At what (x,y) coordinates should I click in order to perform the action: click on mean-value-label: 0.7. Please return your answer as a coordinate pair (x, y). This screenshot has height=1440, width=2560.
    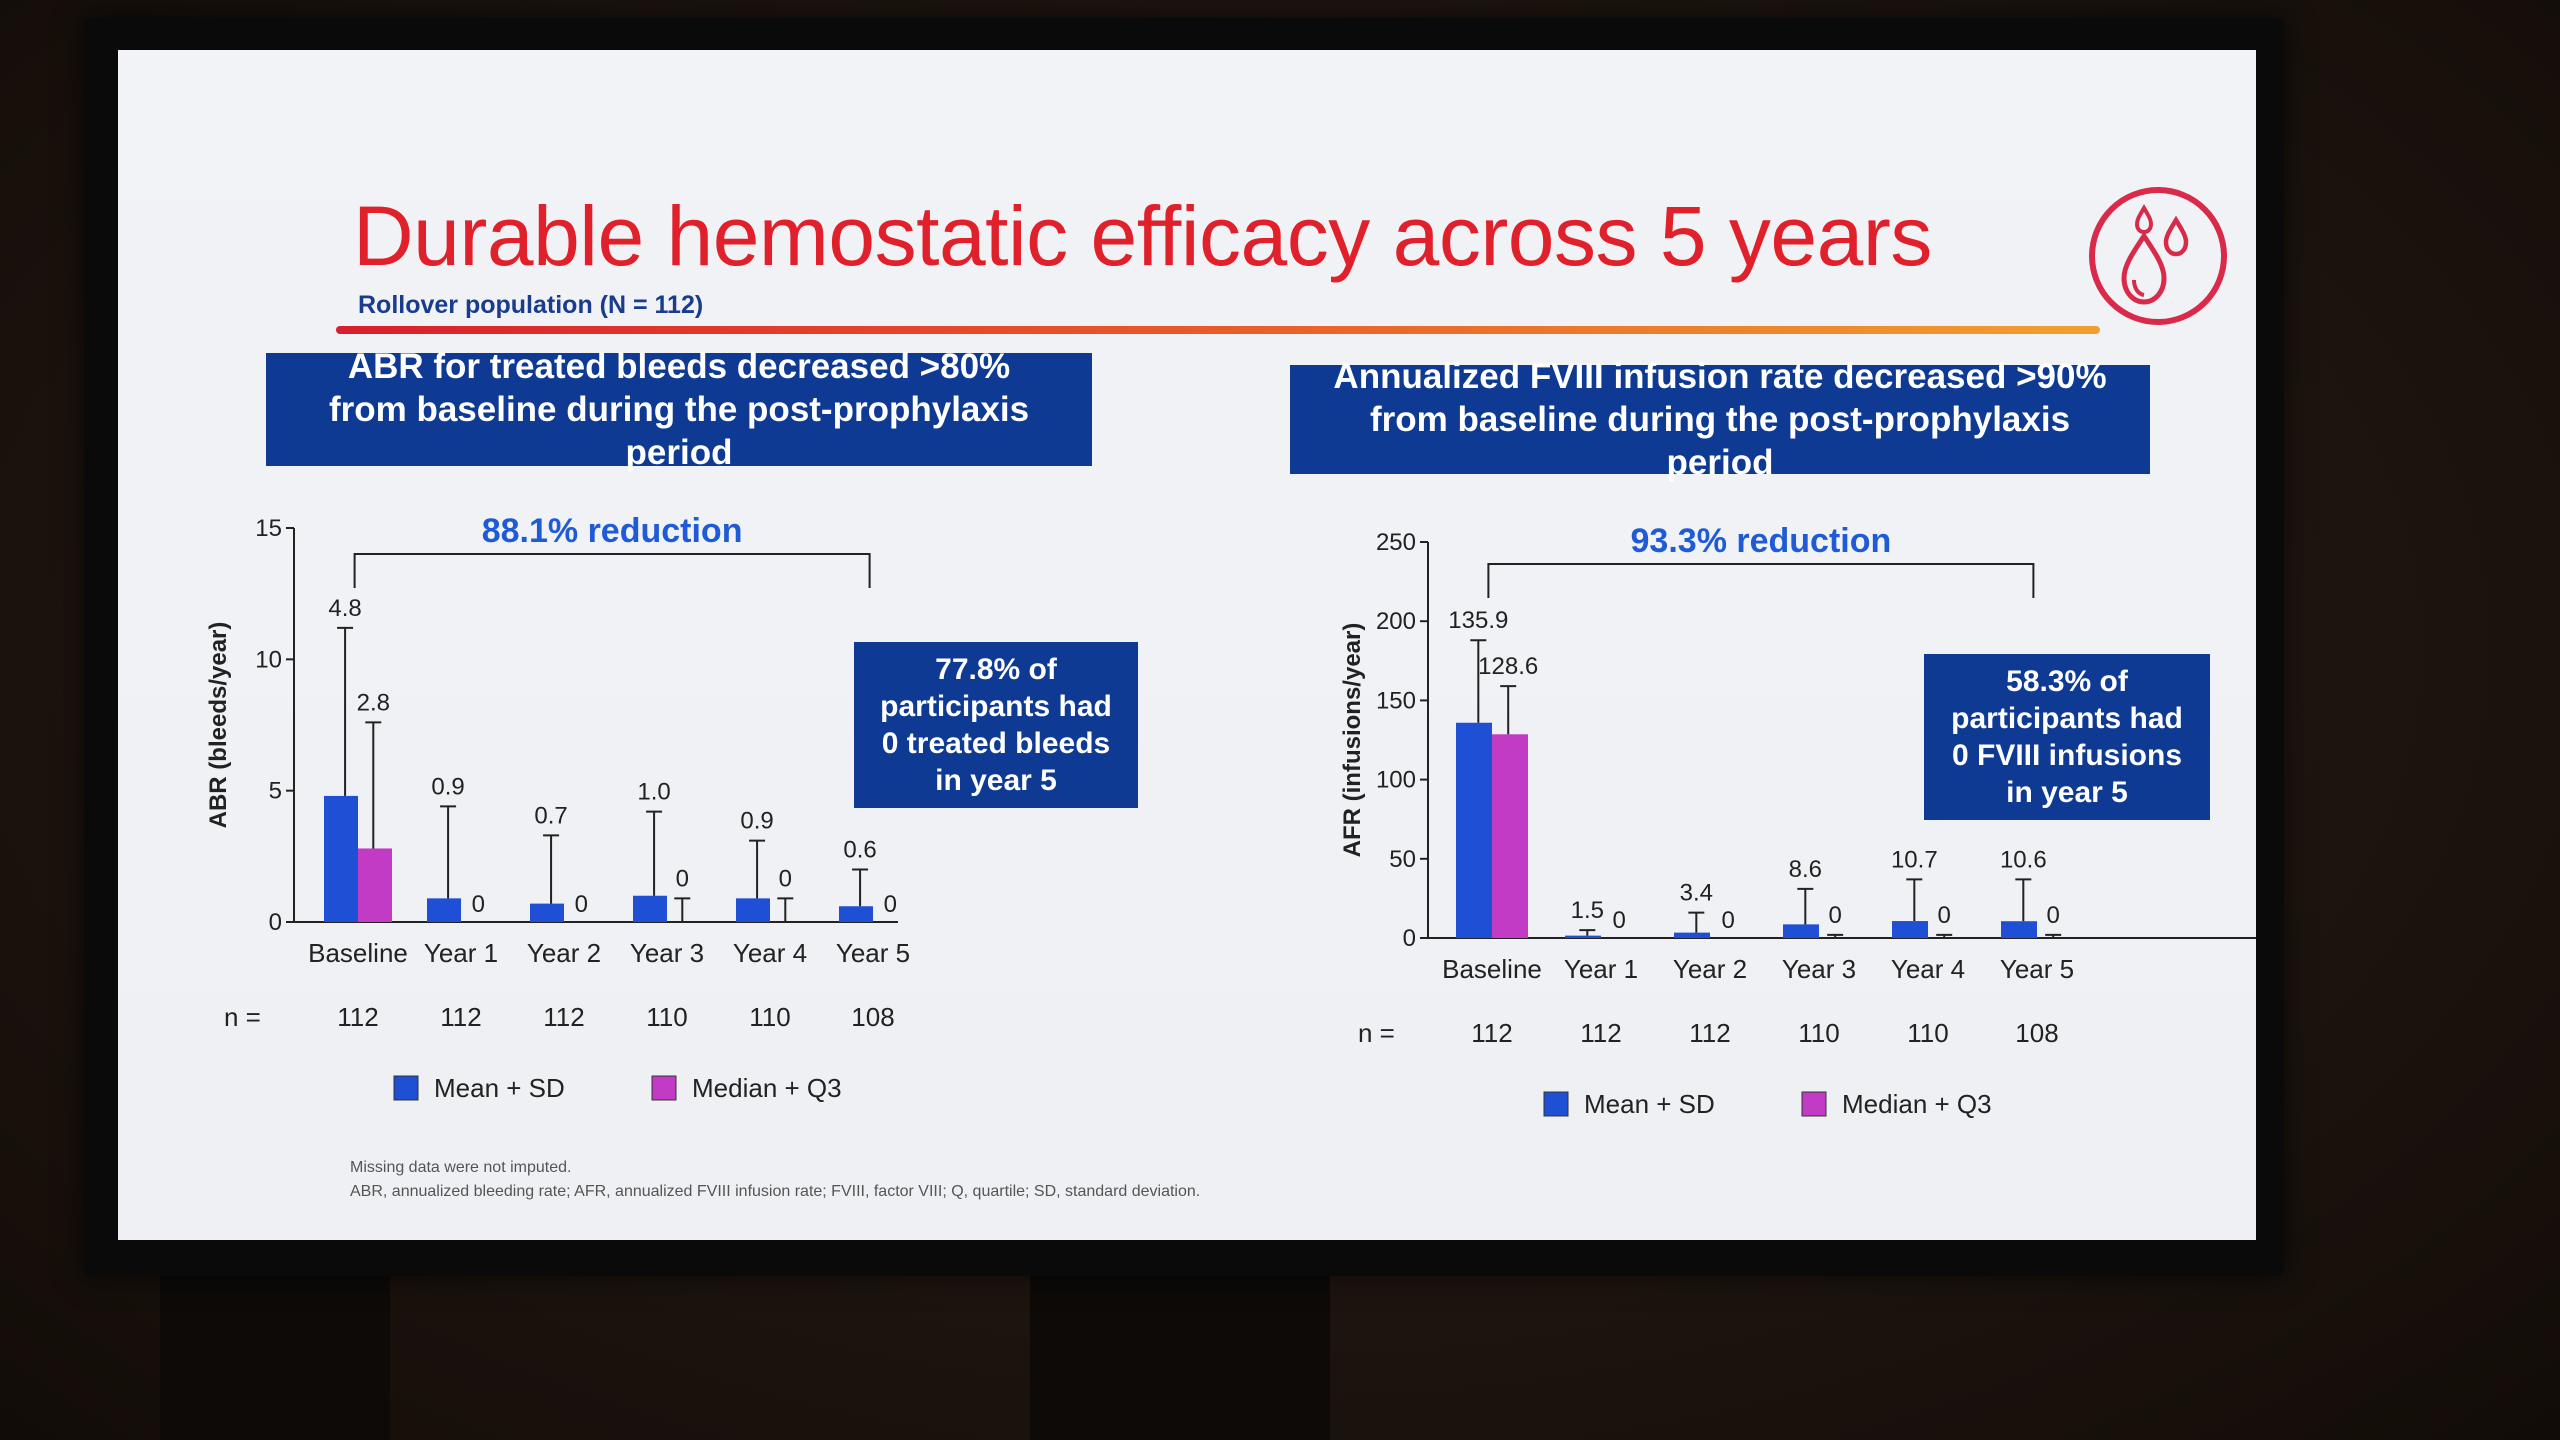
    Looking at the image, I should click on (550, 815).